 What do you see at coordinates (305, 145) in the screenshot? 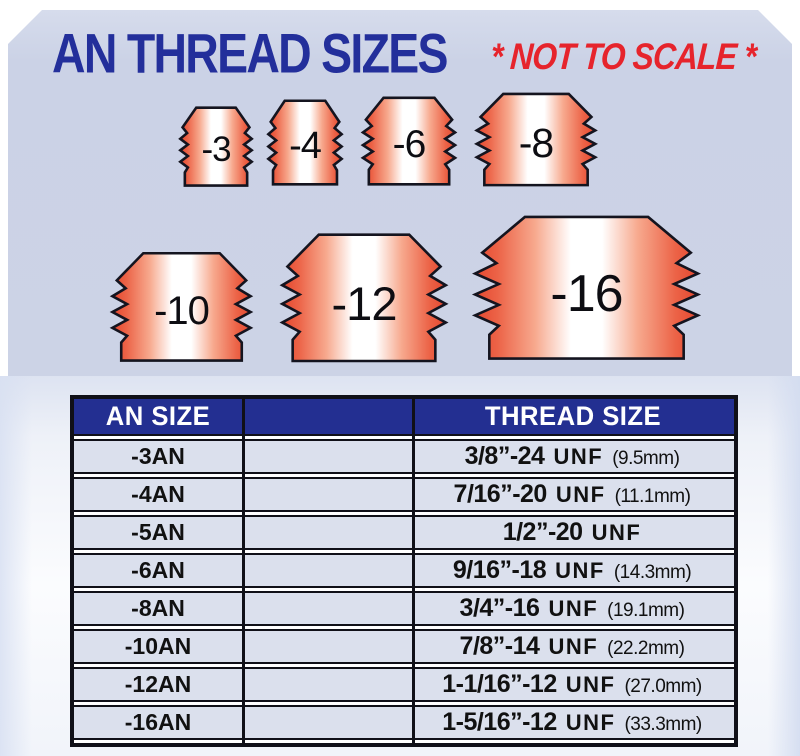
I see `fitting-size-label: -4` at bounding box center [305, 145].